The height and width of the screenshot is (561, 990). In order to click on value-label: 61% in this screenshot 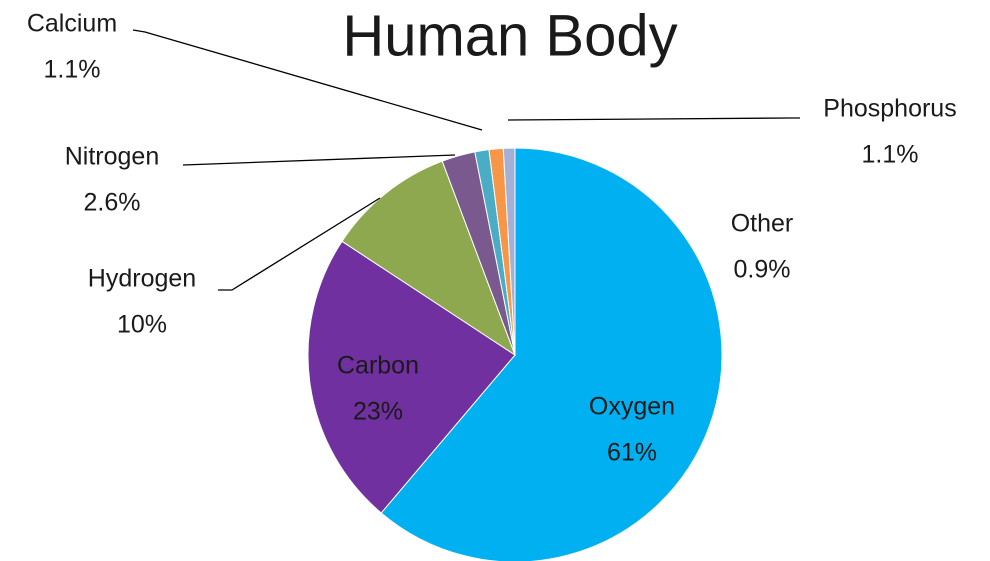, I will do `click(632, 453)`.